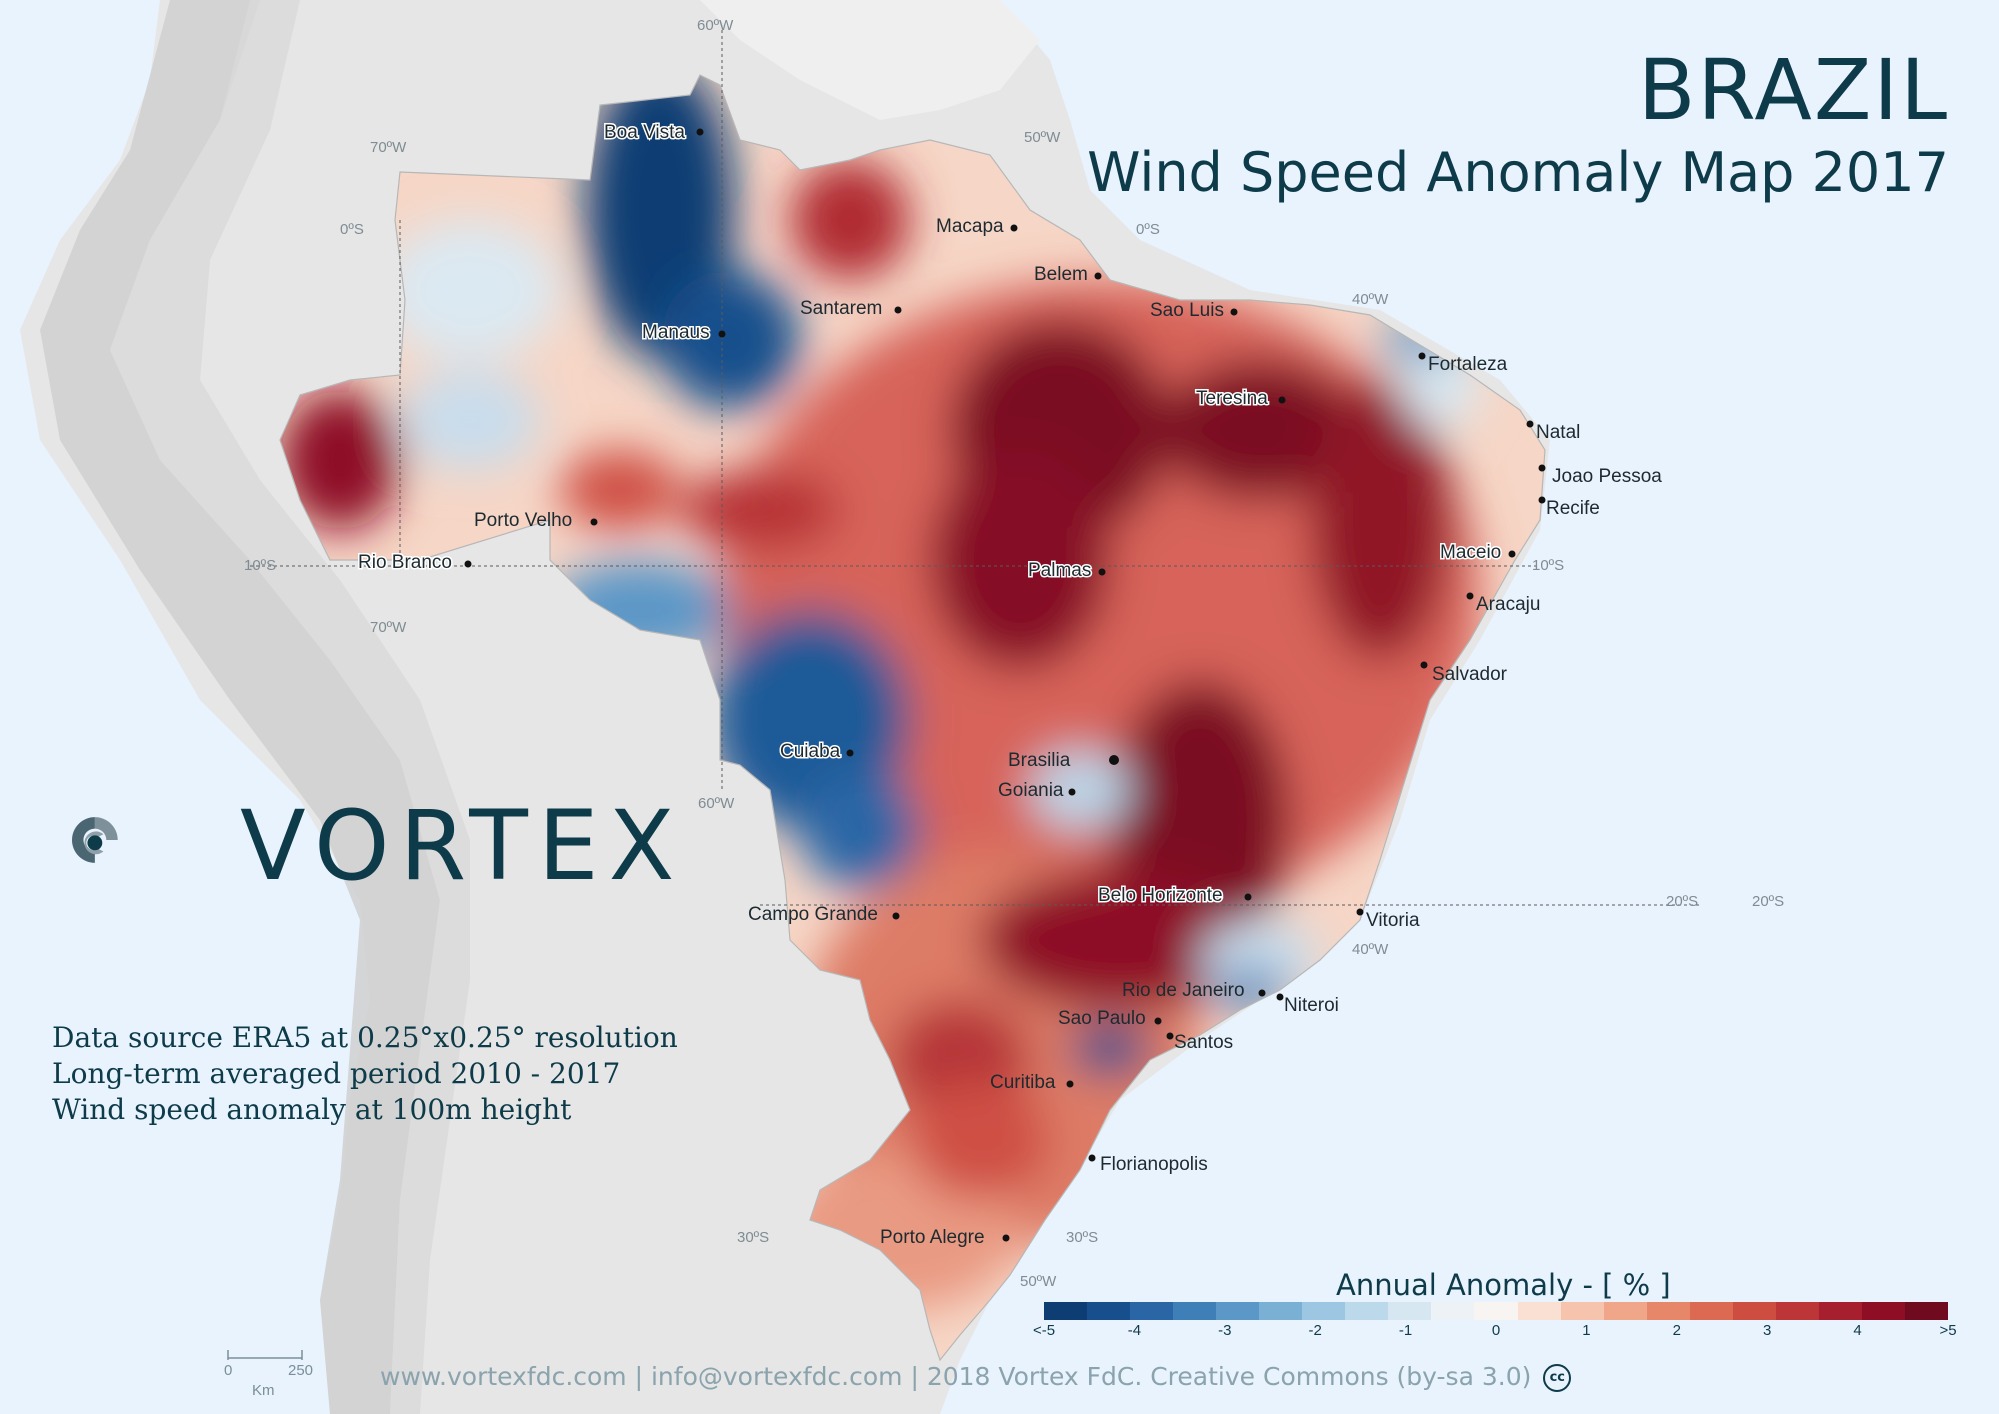  What do you see at coordinates (1154, 1164) in the screenshot?
I see `city-label: Florianopolis` at bounding box center [1154, 1164].